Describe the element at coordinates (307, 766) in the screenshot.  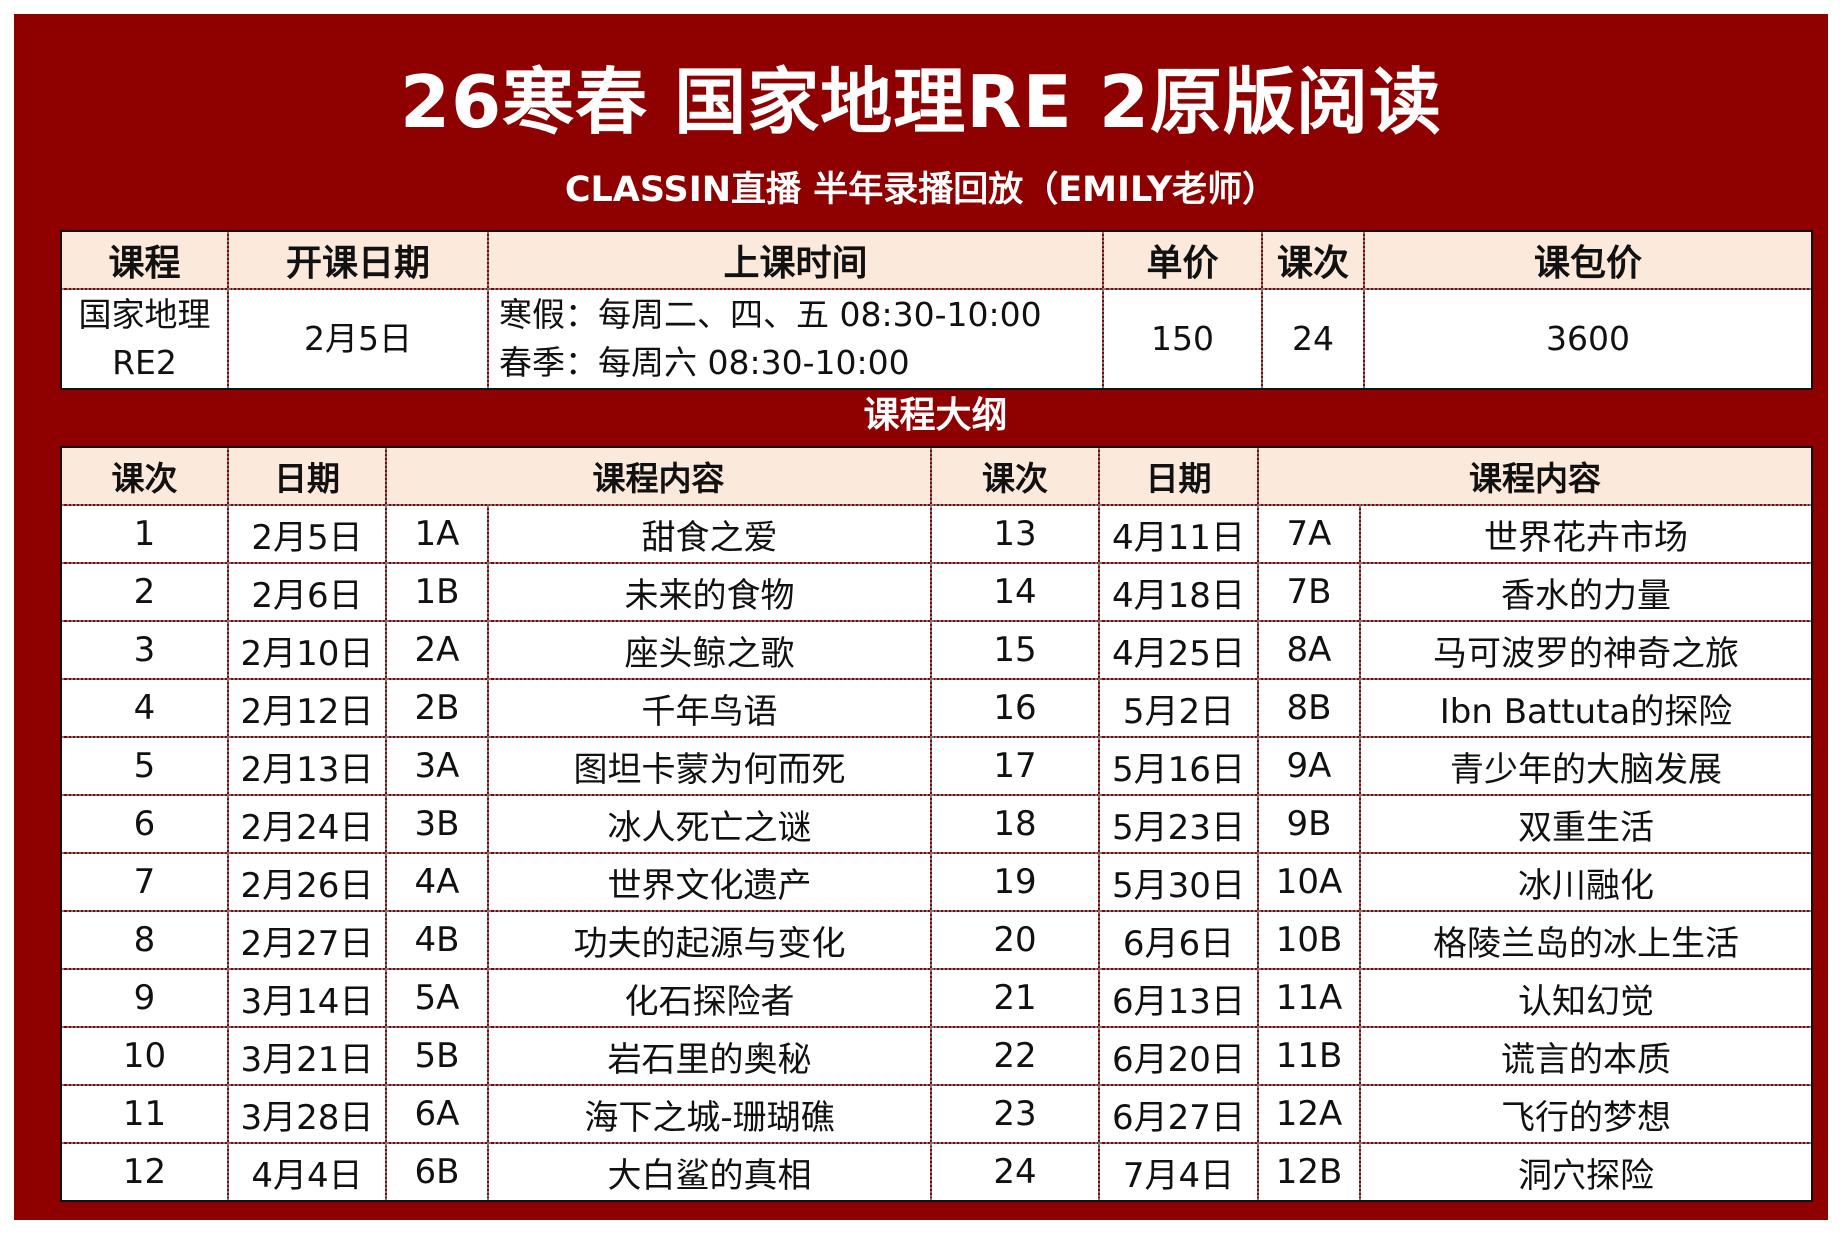
I see `lesson-date: 2月13日` at that location.